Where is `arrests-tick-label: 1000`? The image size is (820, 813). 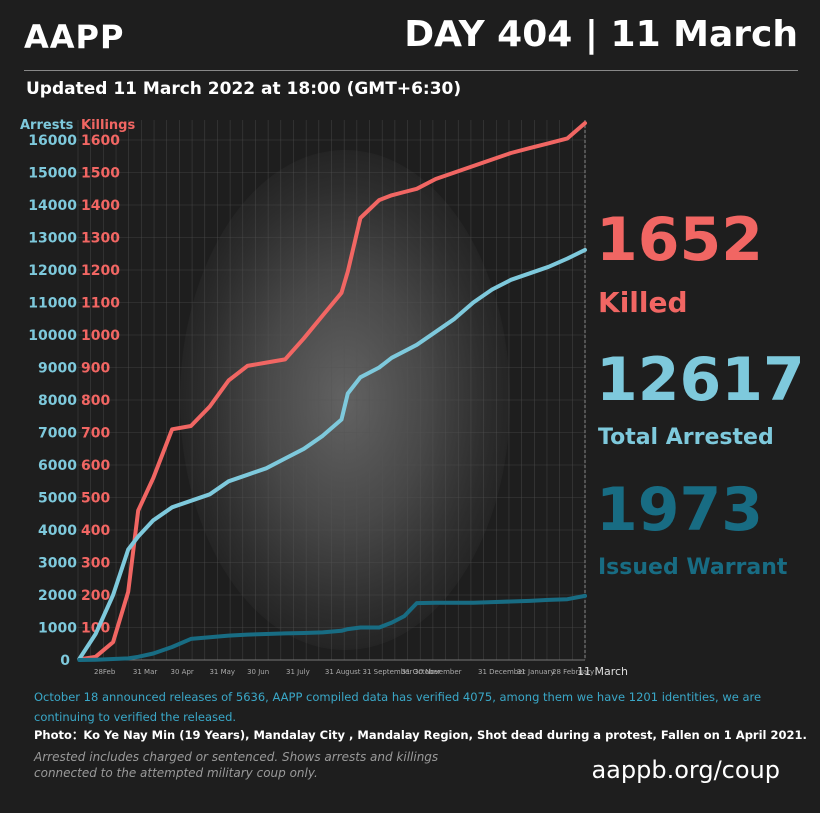
arrests-tick-label: 1000 is located at coordinates (57, 629).